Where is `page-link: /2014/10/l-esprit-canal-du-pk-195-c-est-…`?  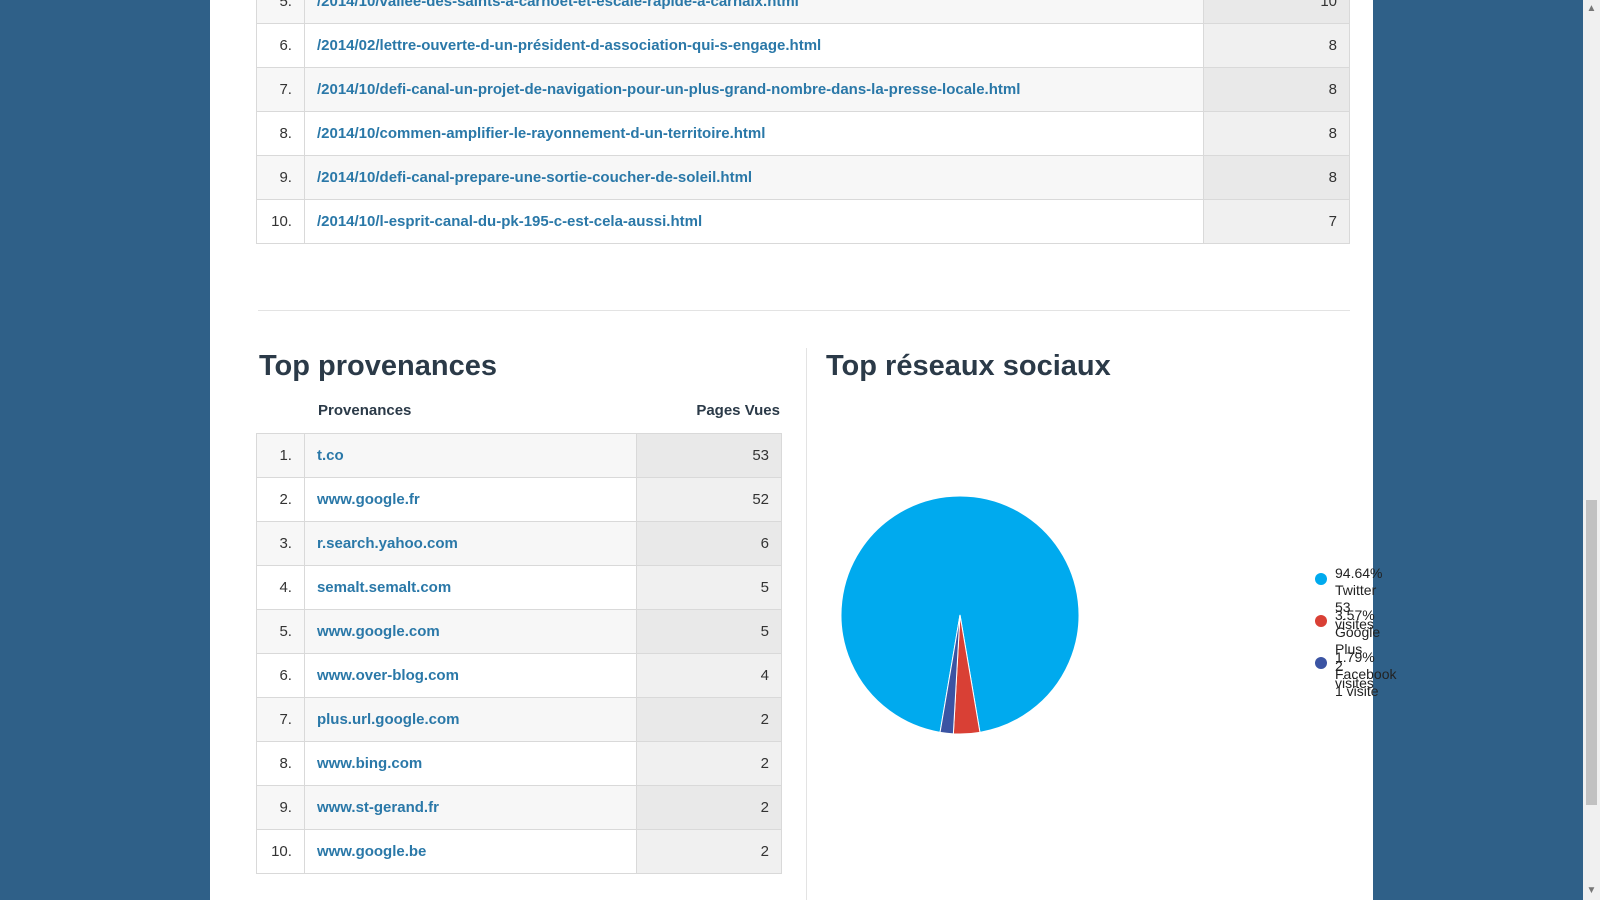 page-link: /2014/10/l-esprit-canal-du-pk-195-c-est-… is located at coordinates (509, 221).